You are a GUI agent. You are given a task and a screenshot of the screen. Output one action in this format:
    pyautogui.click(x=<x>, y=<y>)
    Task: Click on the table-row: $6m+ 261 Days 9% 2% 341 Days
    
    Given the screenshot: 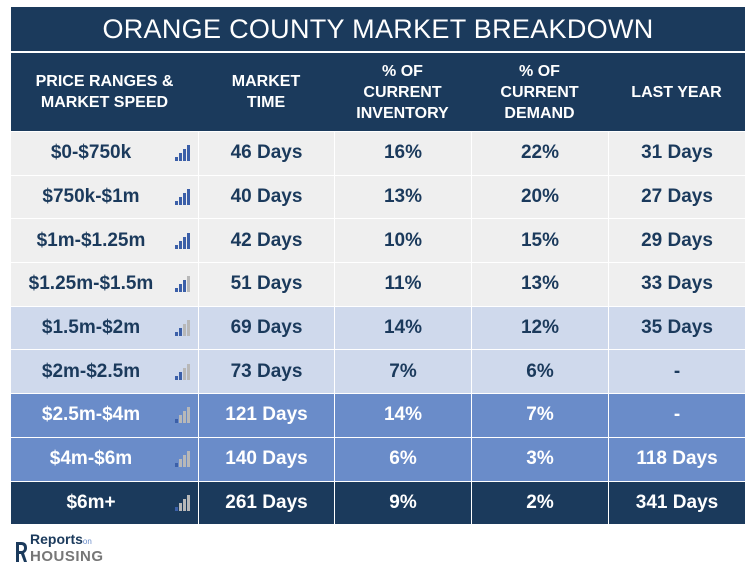 What is the action you would take?
    pyautogui.click(x=378, y=502)
    